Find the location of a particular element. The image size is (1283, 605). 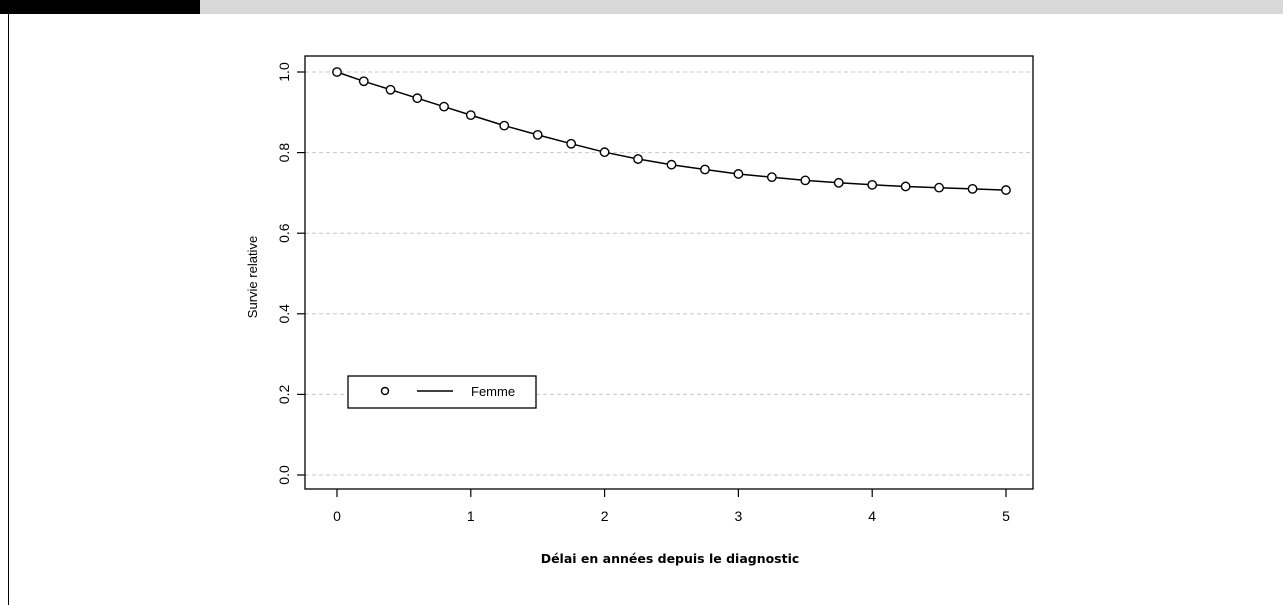

legend: Femme is located at coordinates (442, 392).